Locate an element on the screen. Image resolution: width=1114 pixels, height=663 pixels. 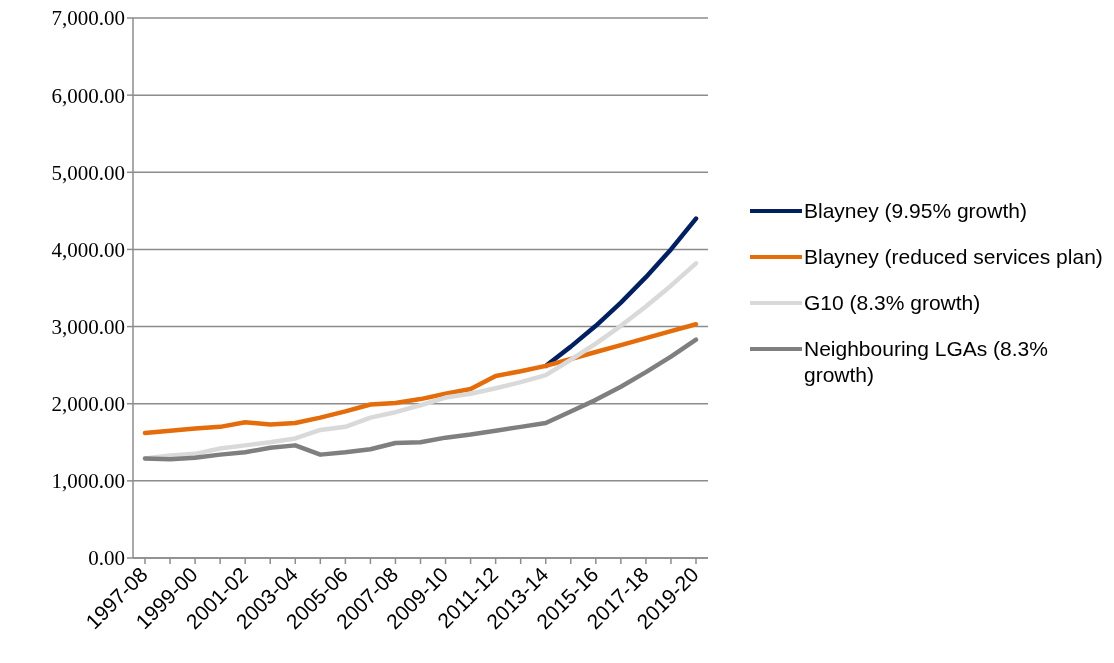
y-tick-label: 0.00 is located at coordinates (106, 558).